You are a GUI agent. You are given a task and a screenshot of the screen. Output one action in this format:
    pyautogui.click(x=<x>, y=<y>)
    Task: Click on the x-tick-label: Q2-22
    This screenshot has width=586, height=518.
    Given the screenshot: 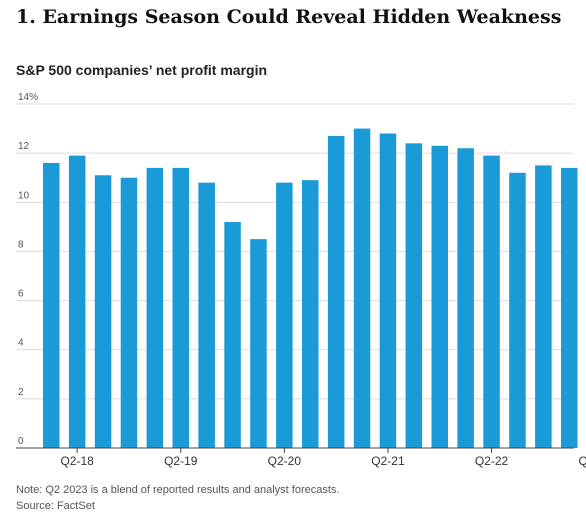 What is the action you would take?
    pyautogui.click(x=492, y=461)
    